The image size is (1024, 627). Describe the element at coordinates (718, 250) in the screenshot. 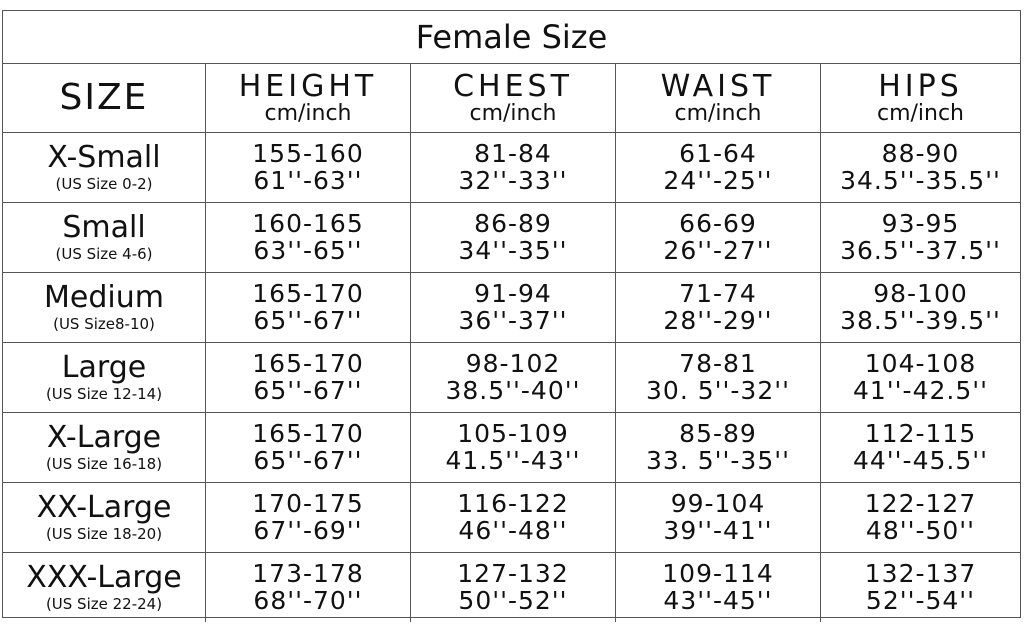

I see `inch-value: 26''-27''` at that location.